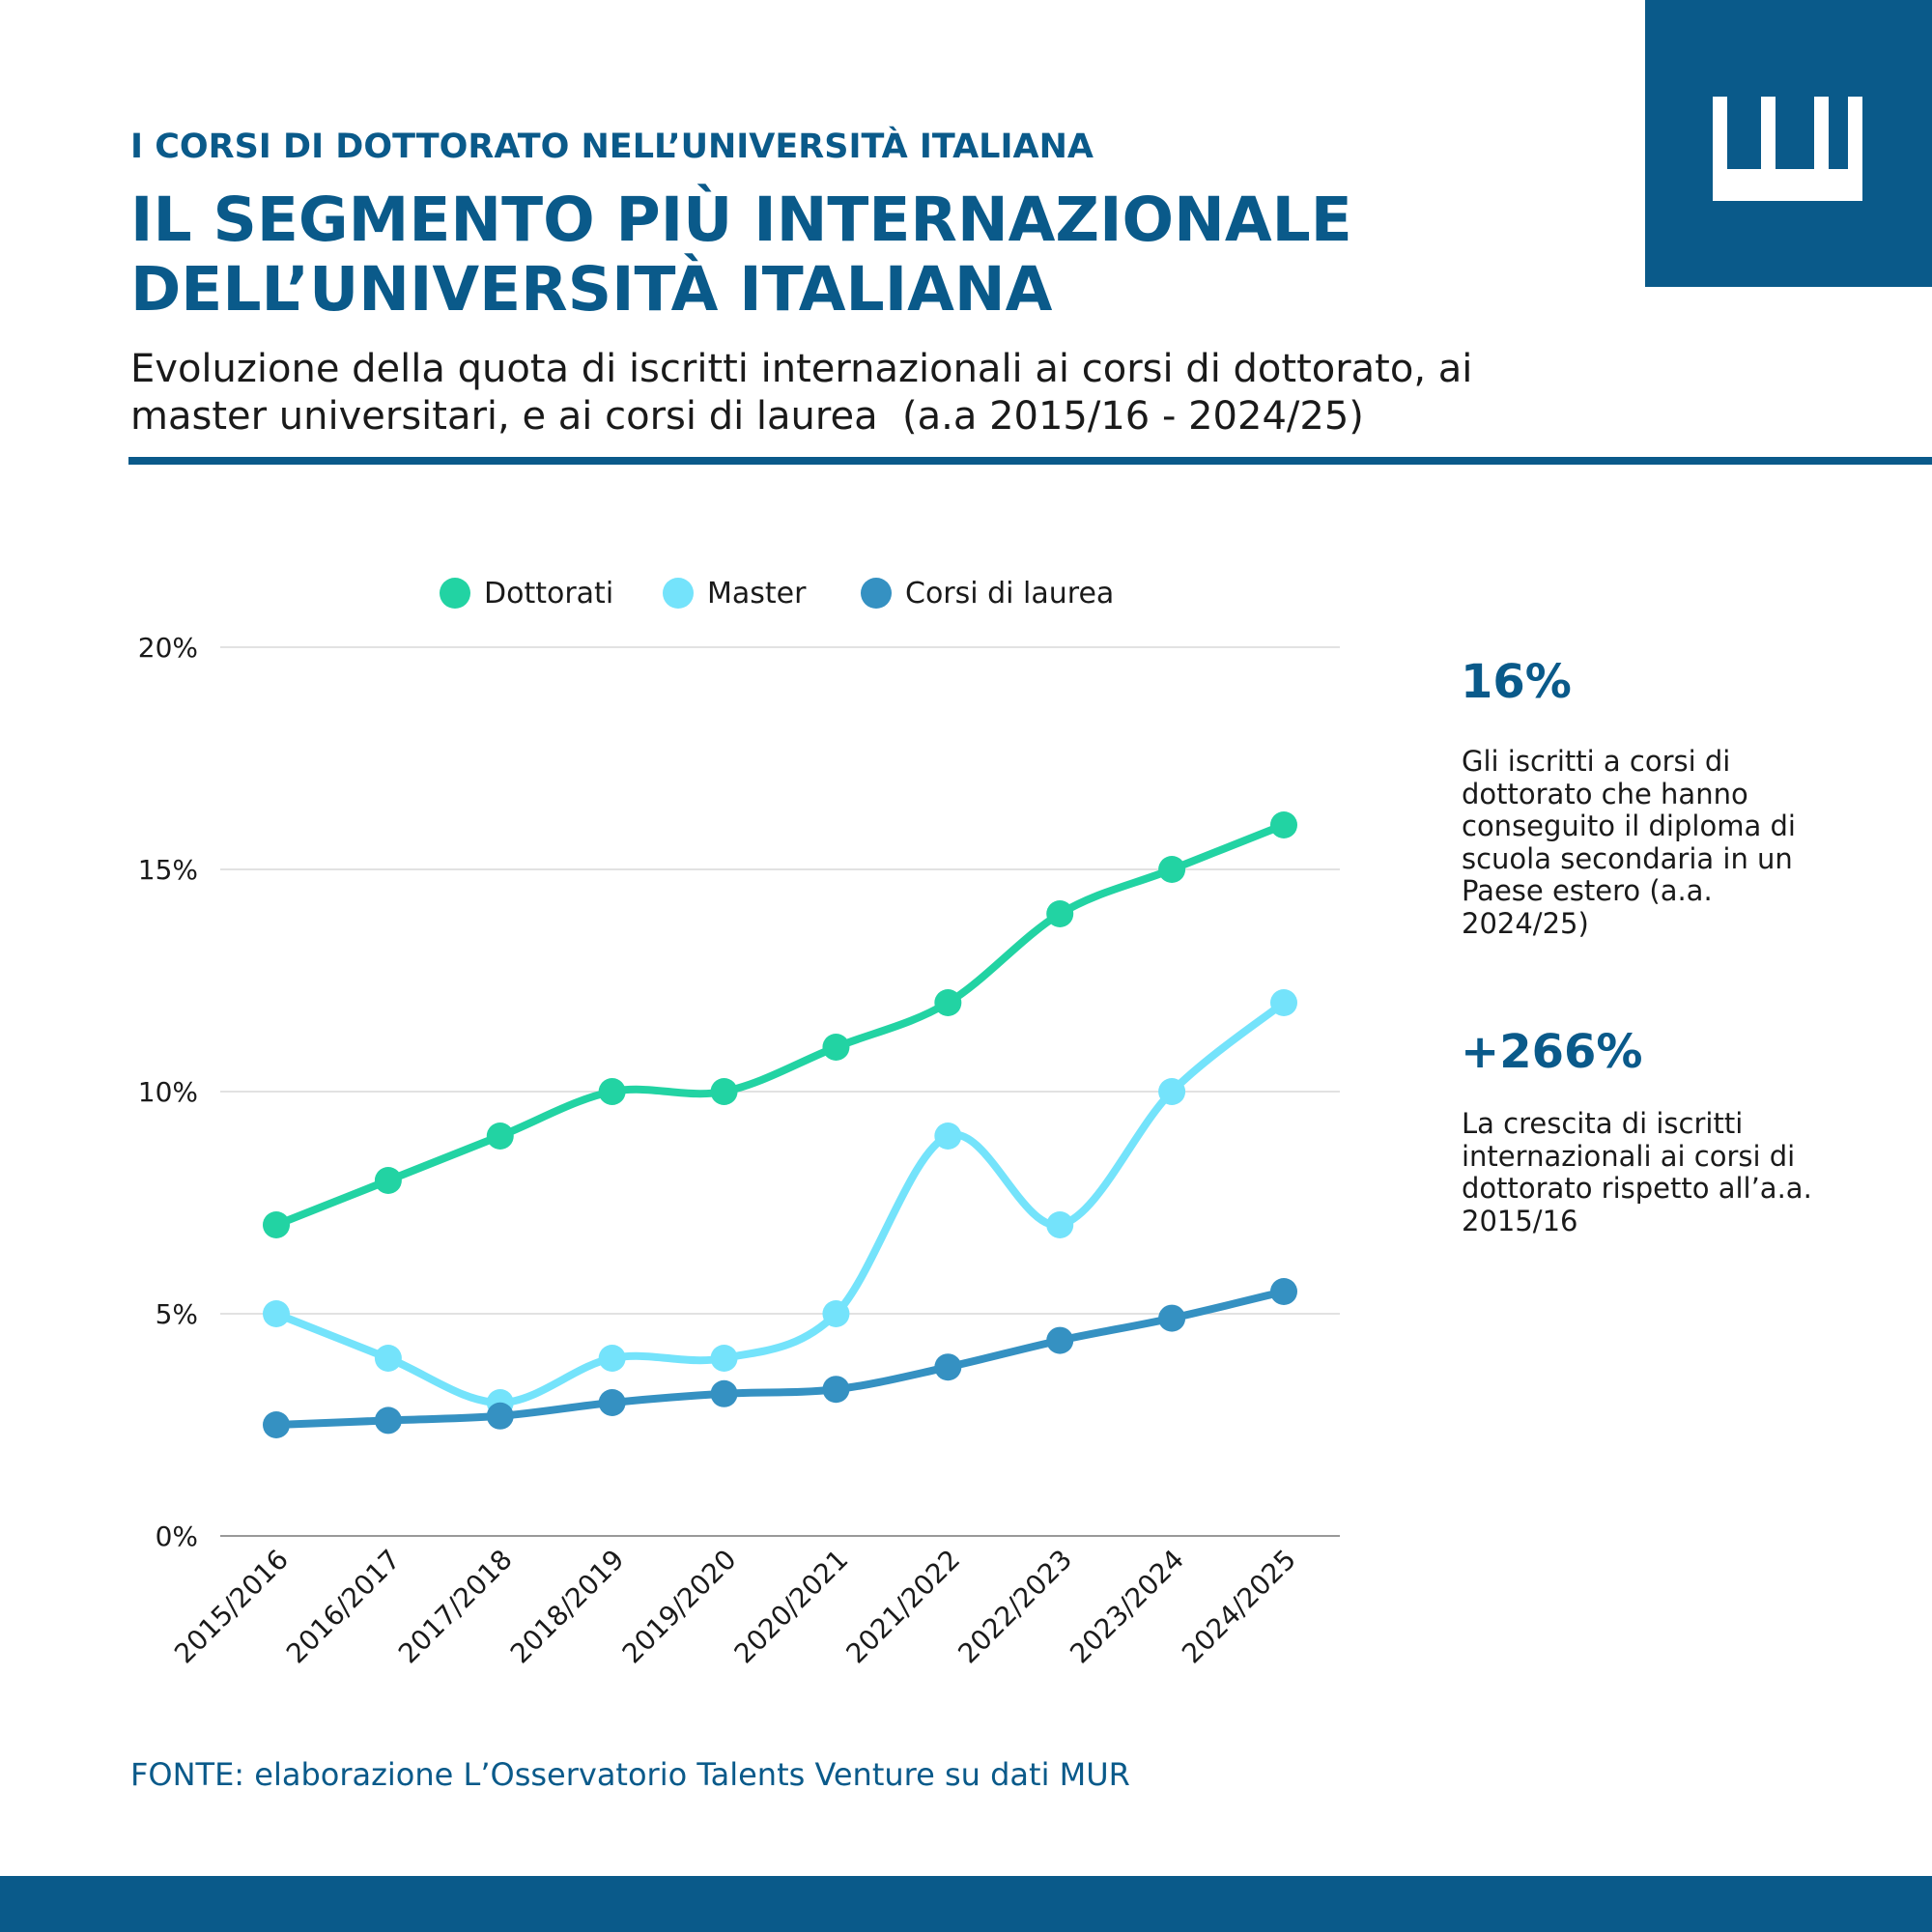 The width and height of the screenshot is (1932, 1932). What do you see at coordinates (1629, 826) in the screenshot?
I see `stat-description-1-line: conseguito il diploma di` at bounding box center [1629, 826].